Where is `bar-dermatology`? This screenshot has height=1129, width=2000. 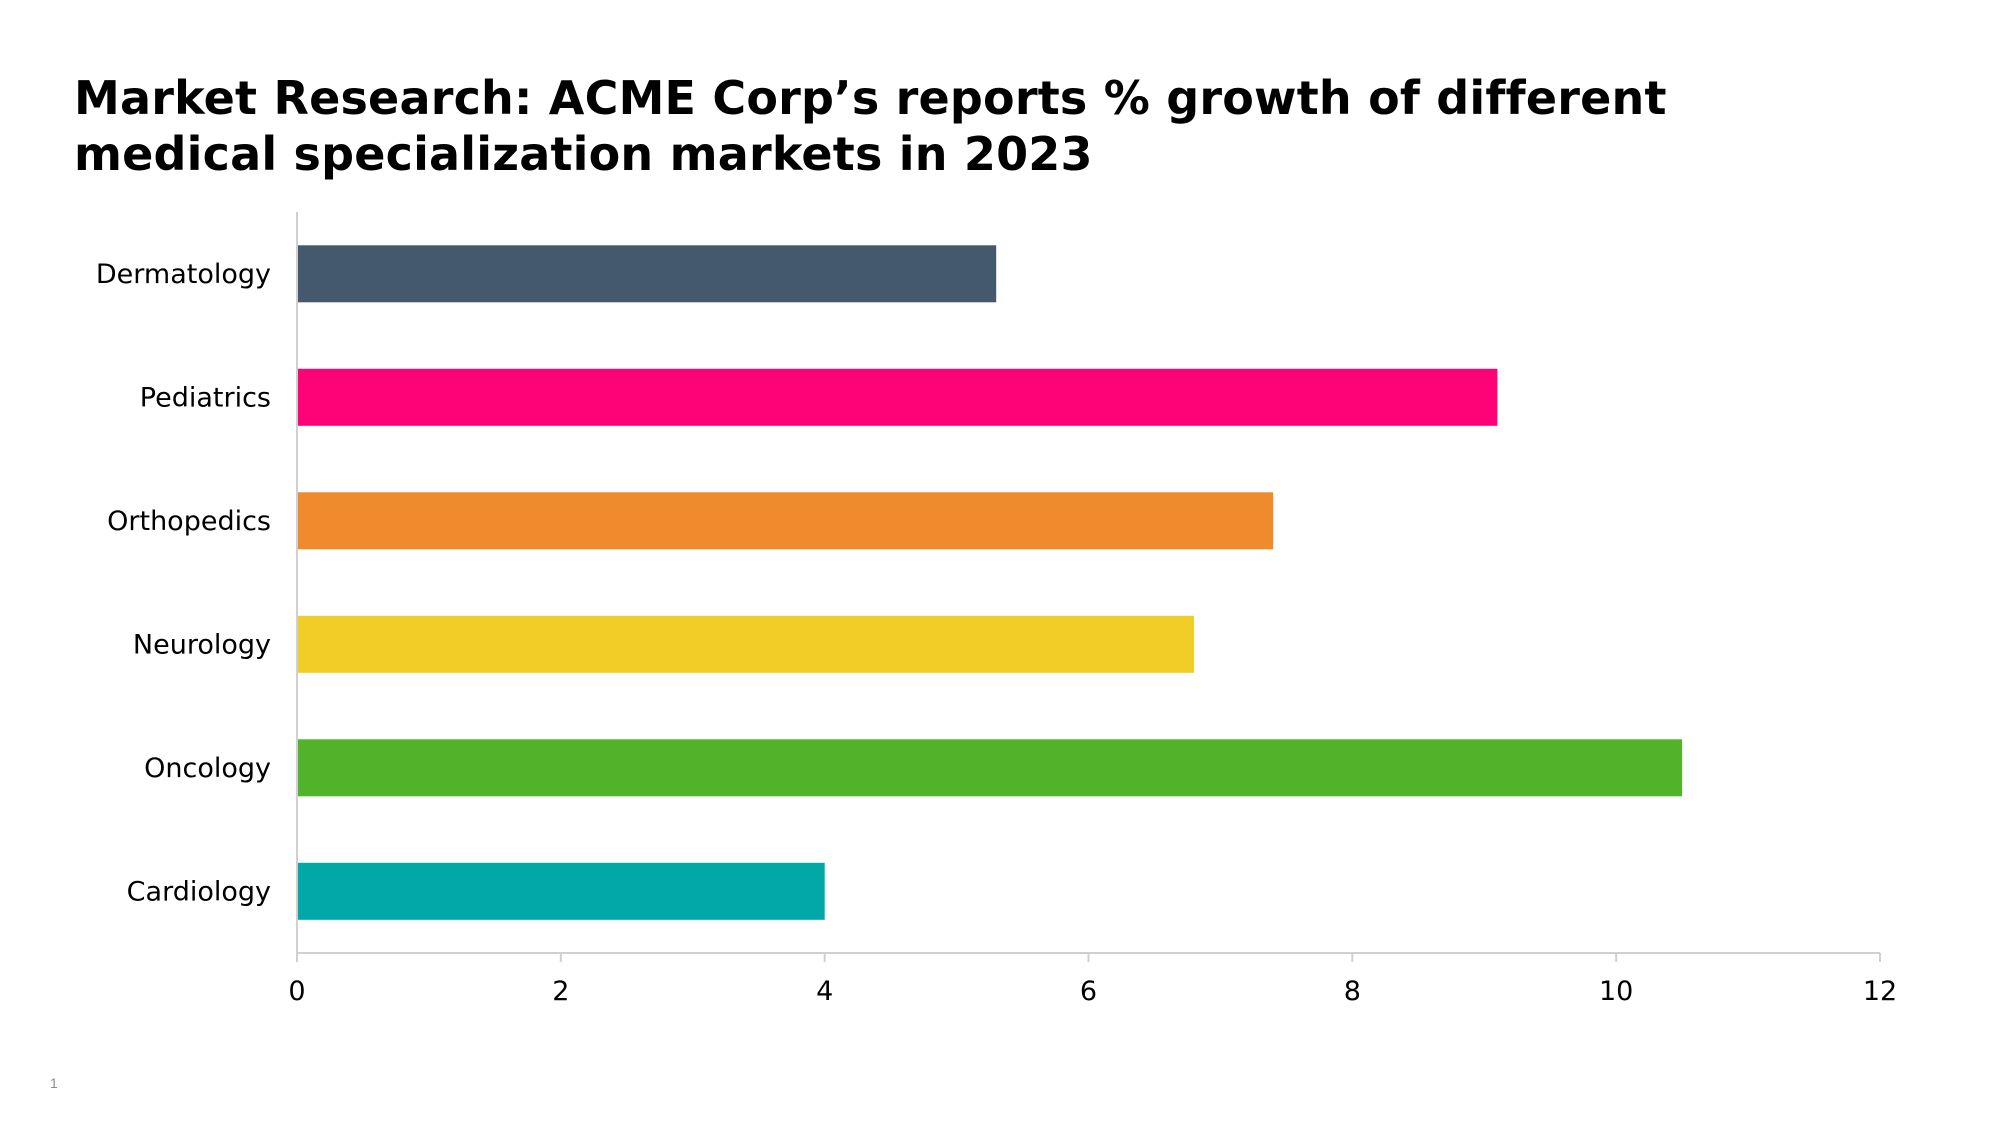
bar-dermatology is located at coordinates (647, 274).